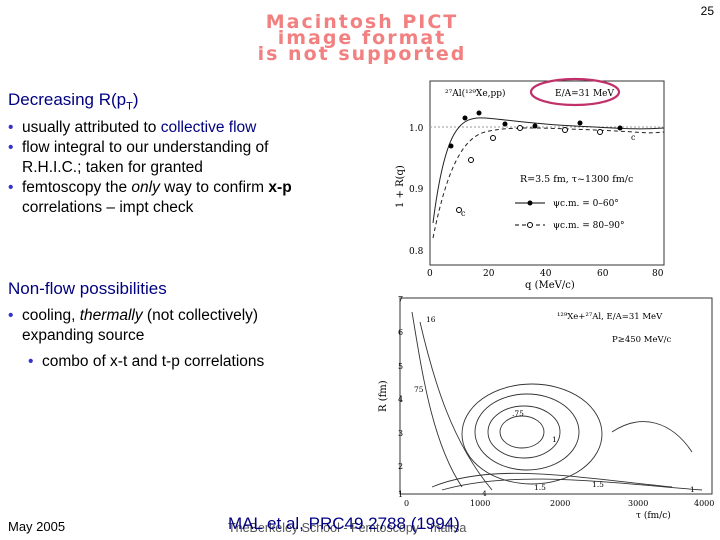 This screenshot has height=540, width=720. What do you see at coordinates (518, 413) in the screenshot?
I see `contour-label: .75` at bounding box center [518, 413].